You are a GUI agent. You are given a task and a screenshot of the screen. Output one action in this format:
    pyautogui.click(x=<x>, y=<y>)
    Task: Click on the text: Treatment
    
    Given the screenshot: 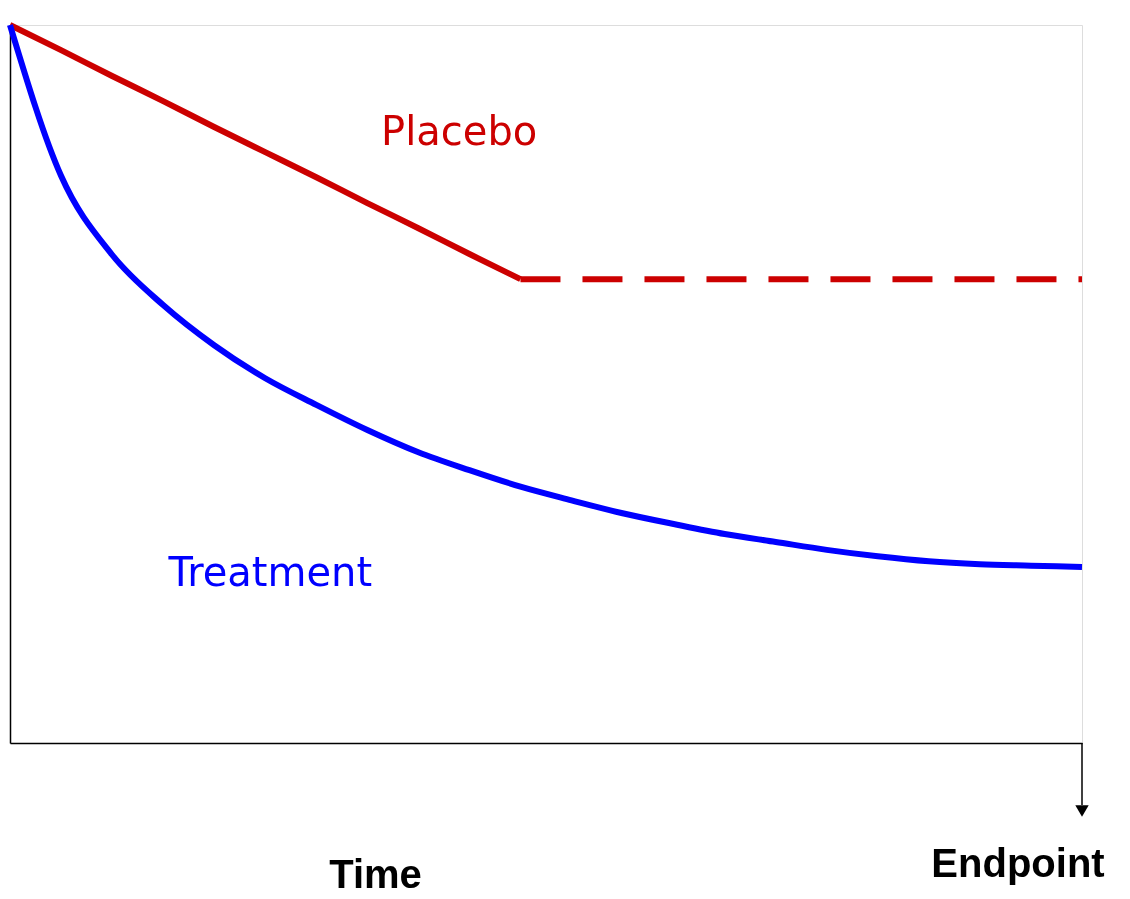 What is the action you would take?
    pyautogui.click(x=270, y=572)
    